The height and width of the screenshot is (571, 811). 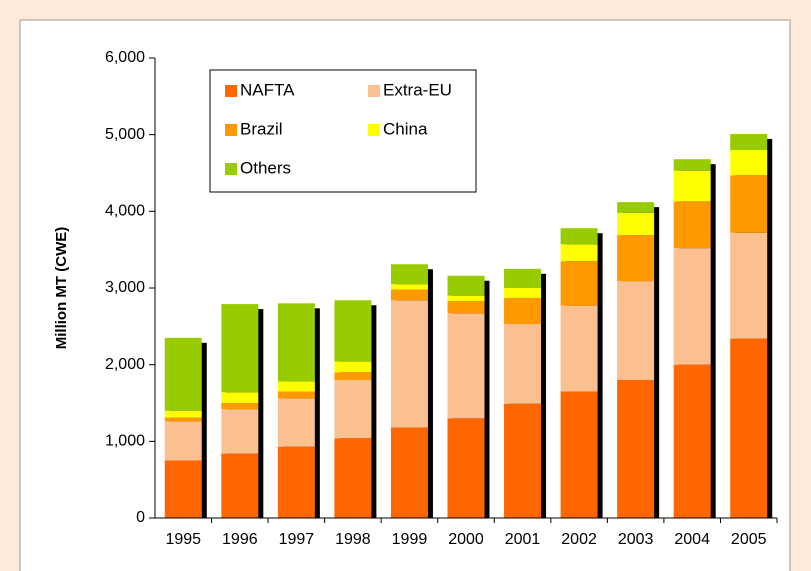 I want to click on x-tick-label: 1997, so click(x=297, y=539).